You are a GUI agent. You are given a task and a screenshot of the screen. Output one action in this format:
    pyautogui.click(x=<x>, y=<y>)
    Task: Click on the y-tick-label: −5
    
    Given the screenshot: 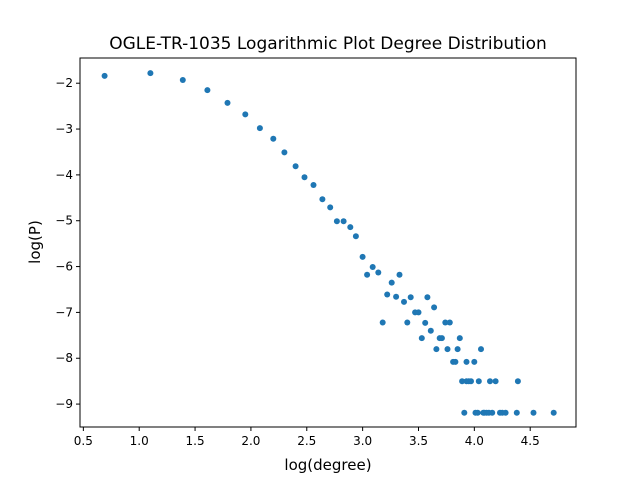 What is the action you would take?
    pyautogui.click(x=64, y=221)
    